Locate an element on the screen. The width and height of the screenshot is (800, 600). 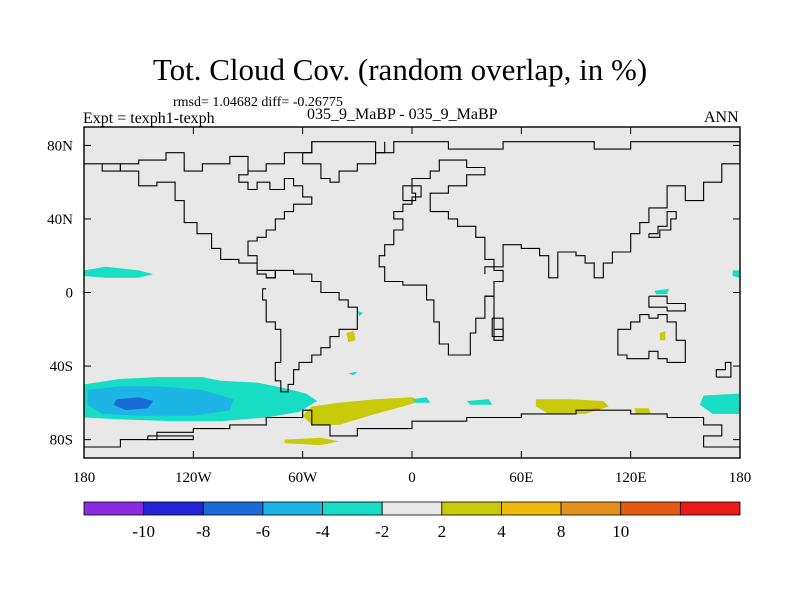
coastline-south-america is located at coordinates (310, 331).